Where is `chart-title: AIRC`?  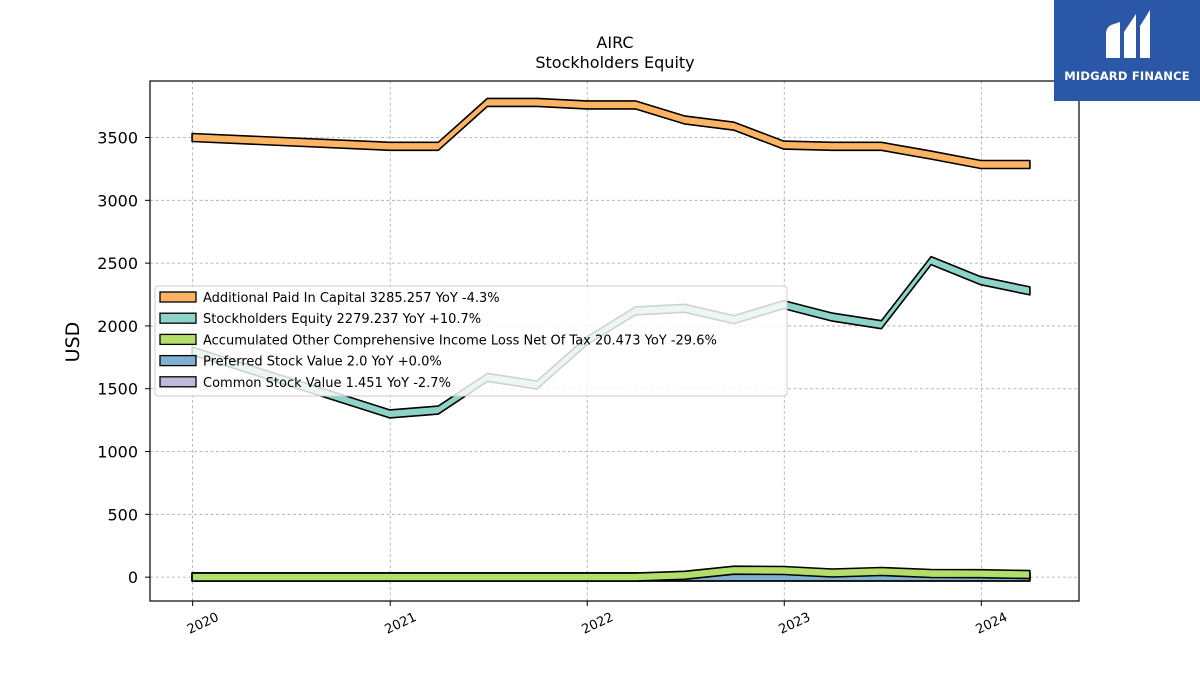
chart-title: AIRC is located at coordinates (614, 42).